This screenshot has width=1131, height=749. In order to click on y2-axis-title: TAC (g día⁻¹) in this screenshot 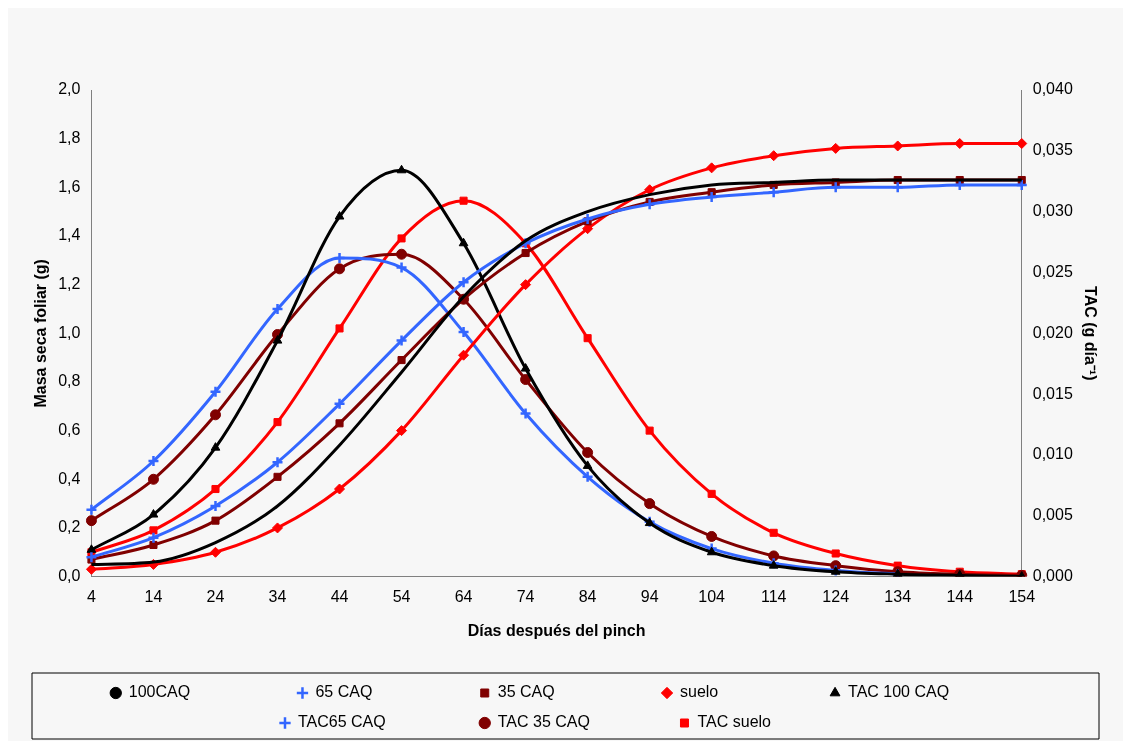, I will do `click(1090, 333)`.